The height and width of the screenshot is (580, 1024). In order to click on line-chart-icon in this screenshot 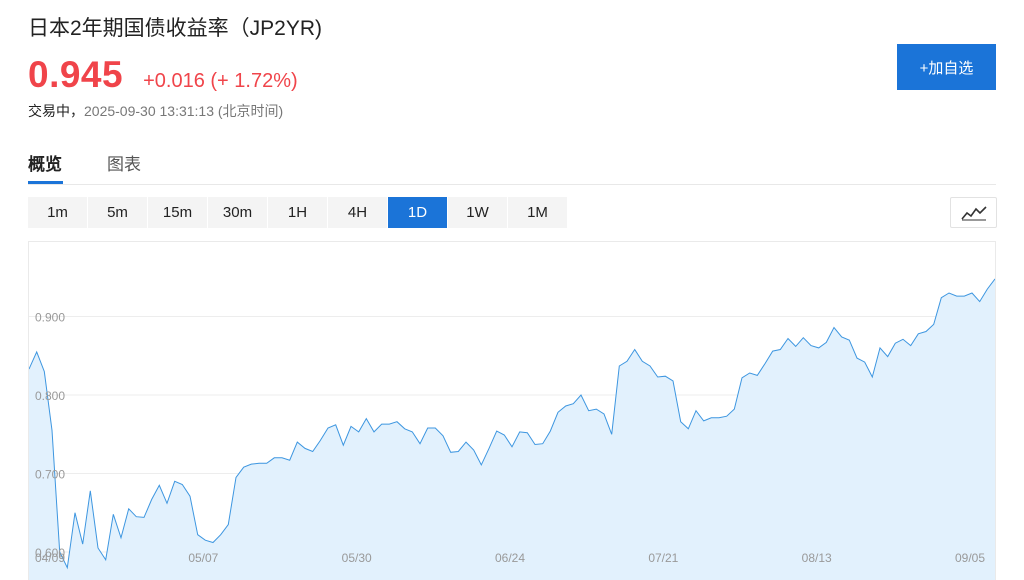, I will do `click(973, 212)`.